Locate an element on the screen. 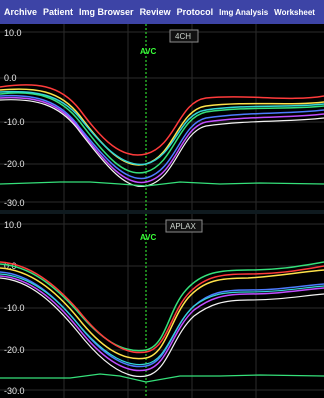  y-tick-label: 0.0 is located at coordinates (10, 78).